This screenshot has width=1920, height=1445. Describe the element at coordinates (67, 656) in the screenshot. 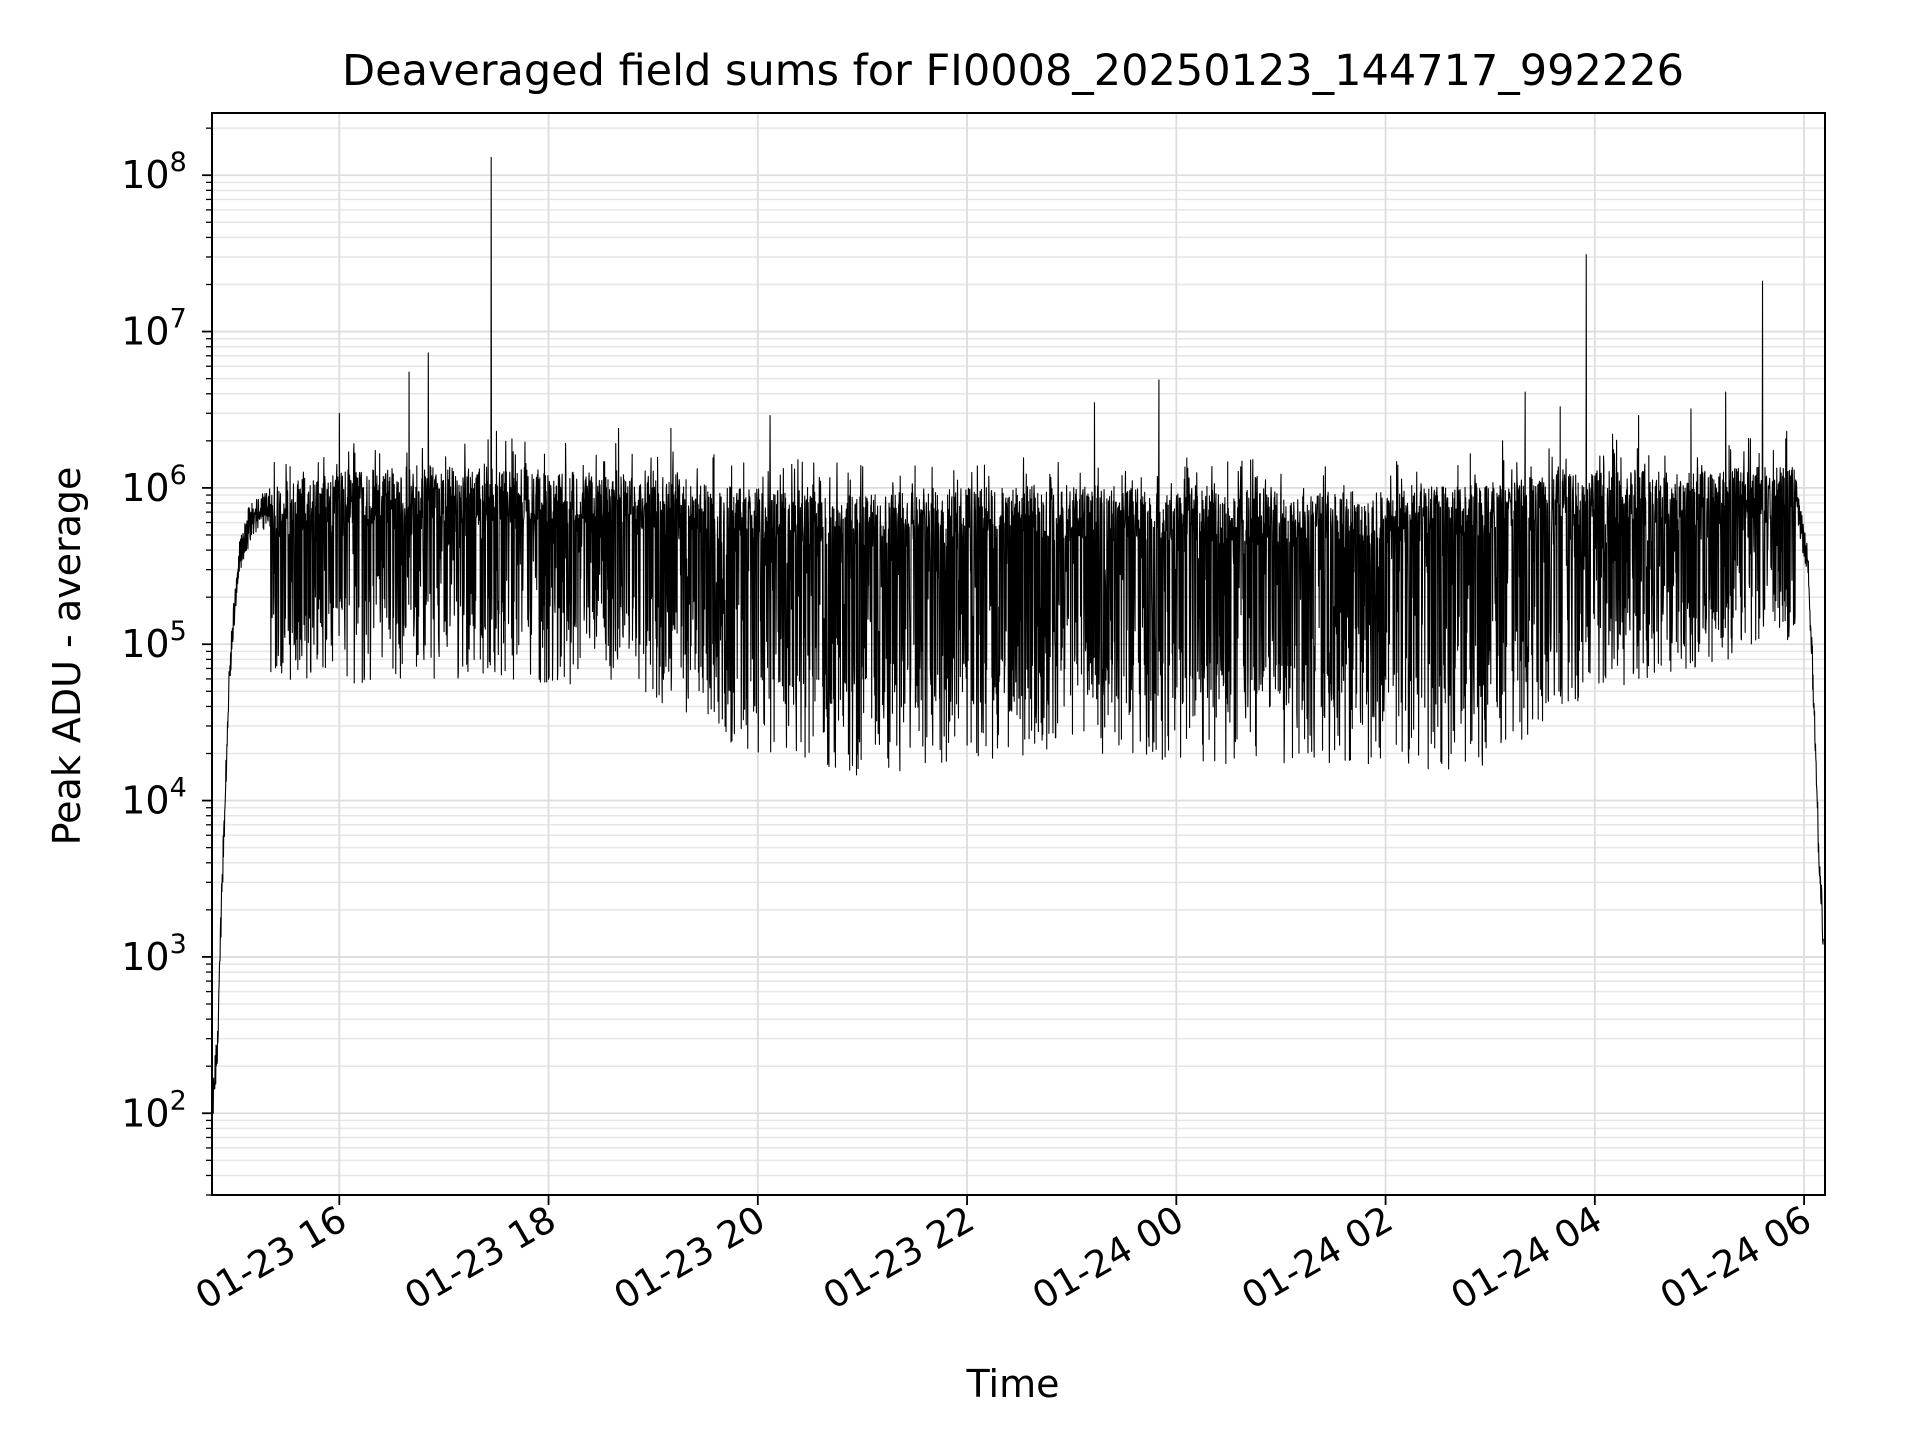

I see `y-axis-label: Peak ADU - average` at that location.